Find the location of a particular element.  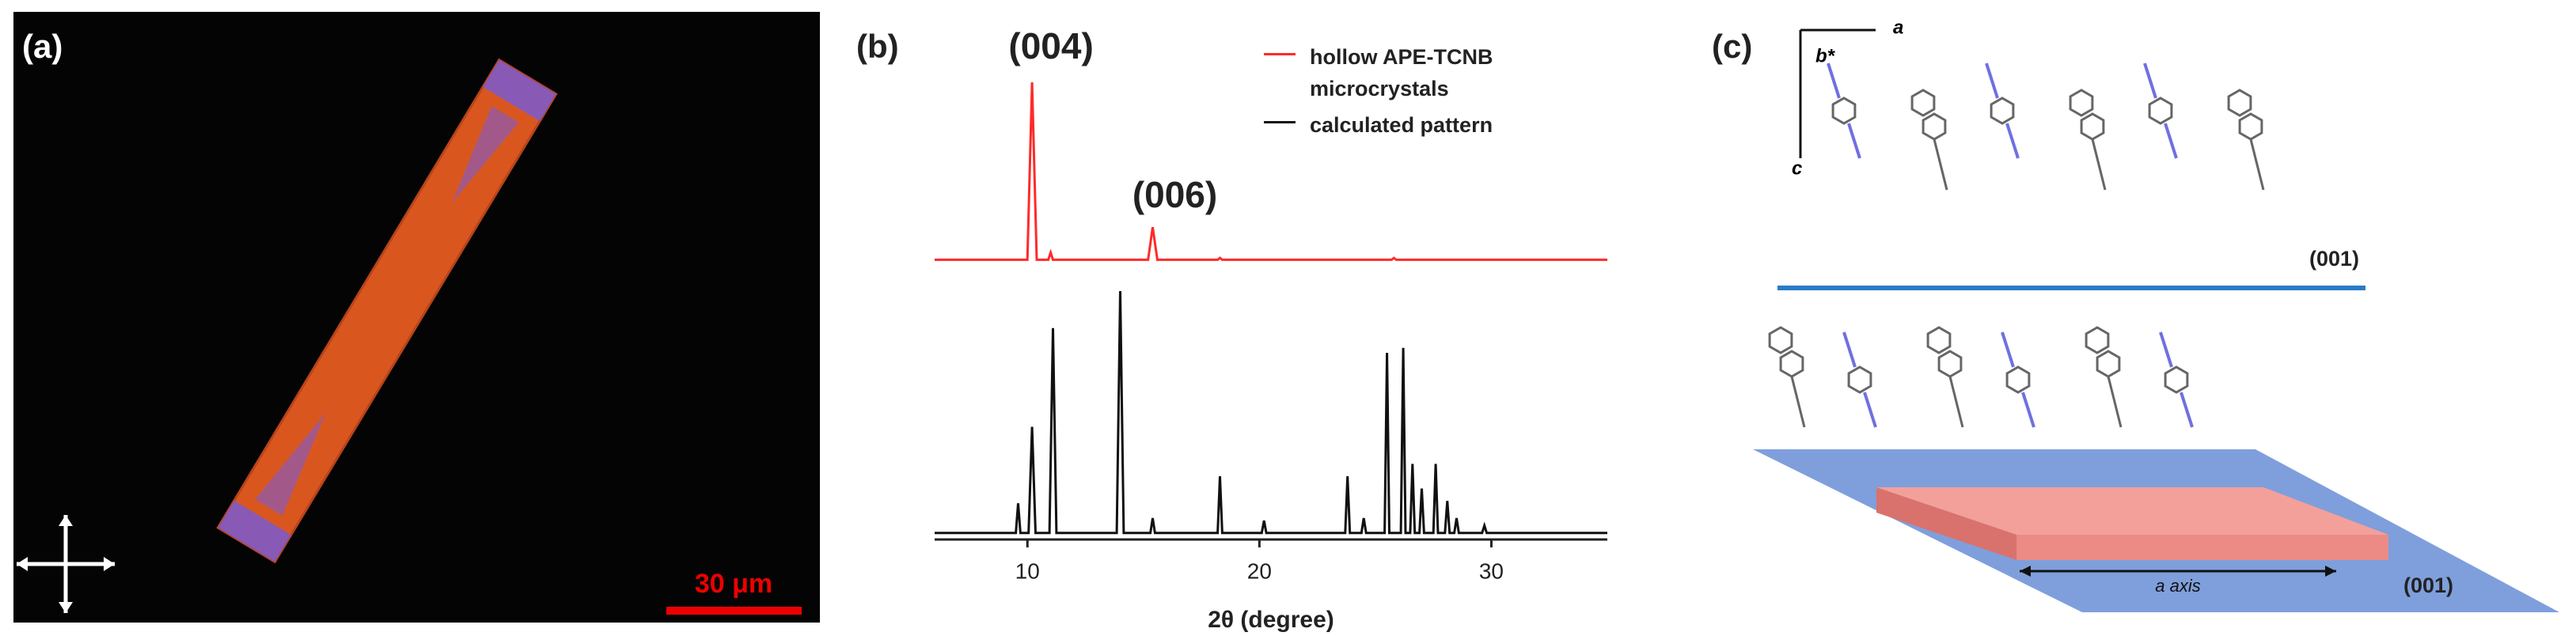

panel-label: (b) is located at coordinates (877, 46).